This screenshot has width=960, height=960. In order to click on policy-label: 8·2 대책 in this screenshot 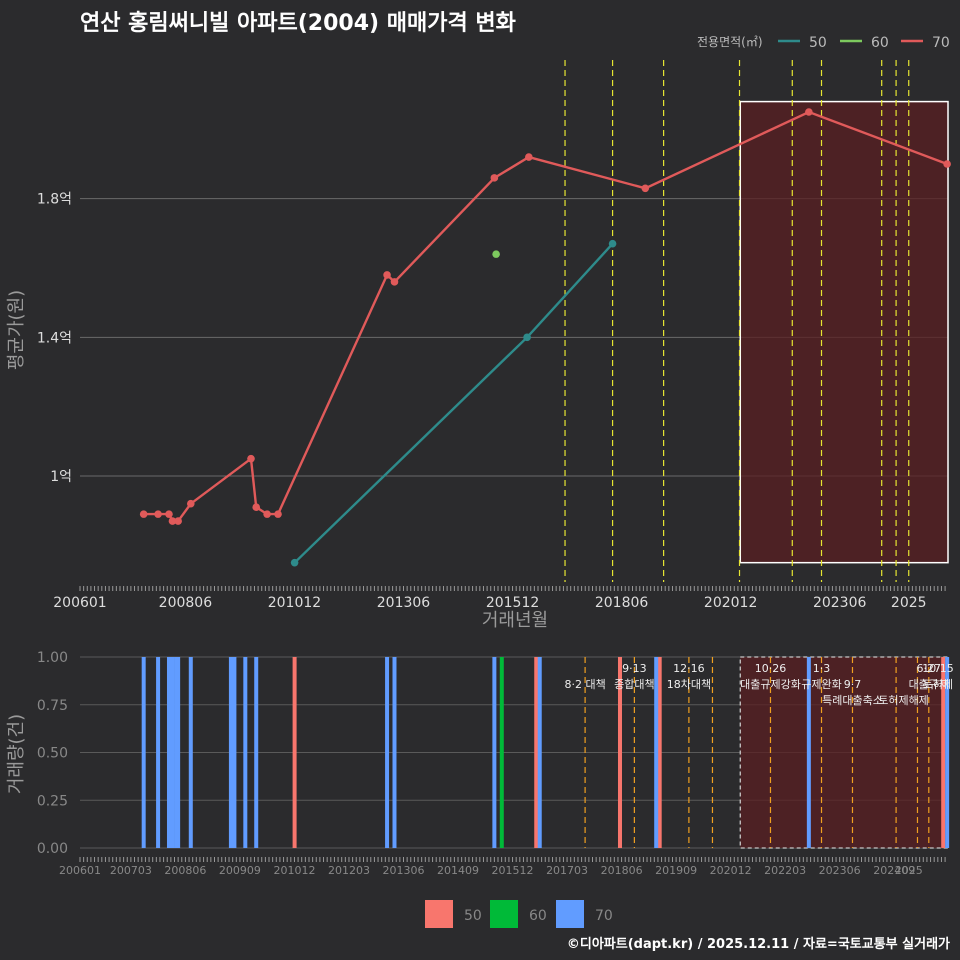, I will do `click(584, 684)`.